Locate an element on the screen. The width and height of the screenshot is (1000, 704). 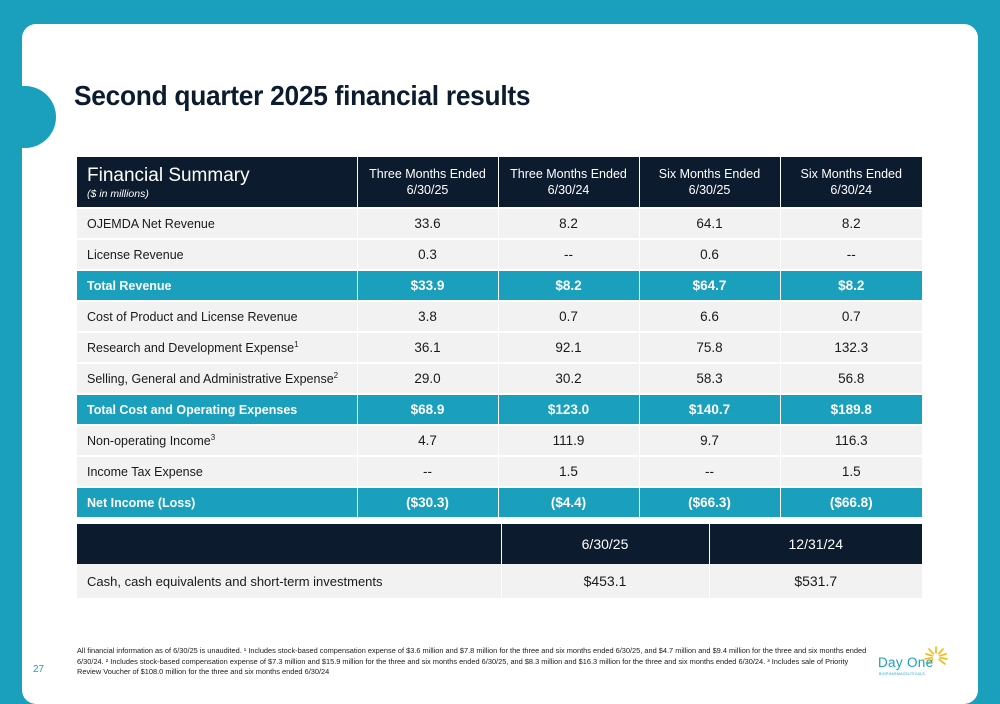
value-cell: 0.6 is located at coordinates (710, 255).